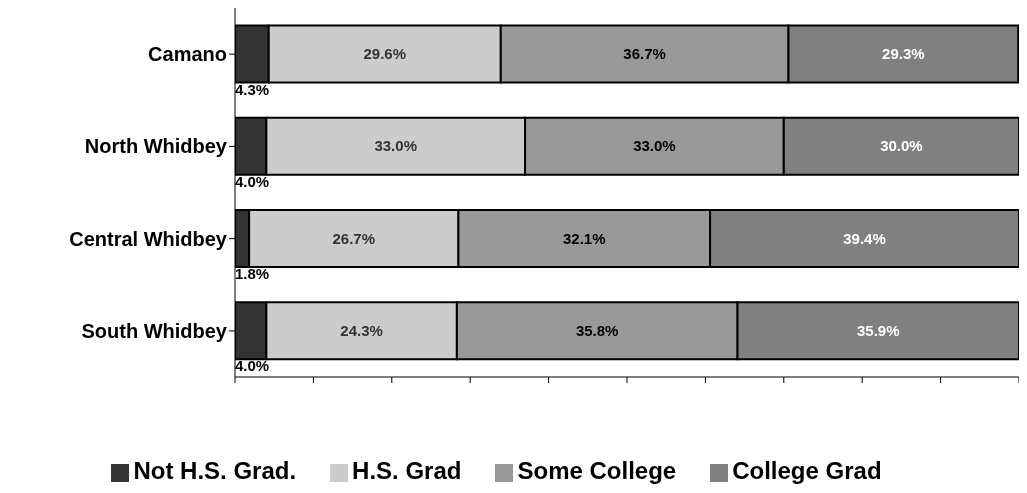  Describe the element at coordinates (407, 470) in the screenshot. I see `legend-label: H.S. Grad` at that location.